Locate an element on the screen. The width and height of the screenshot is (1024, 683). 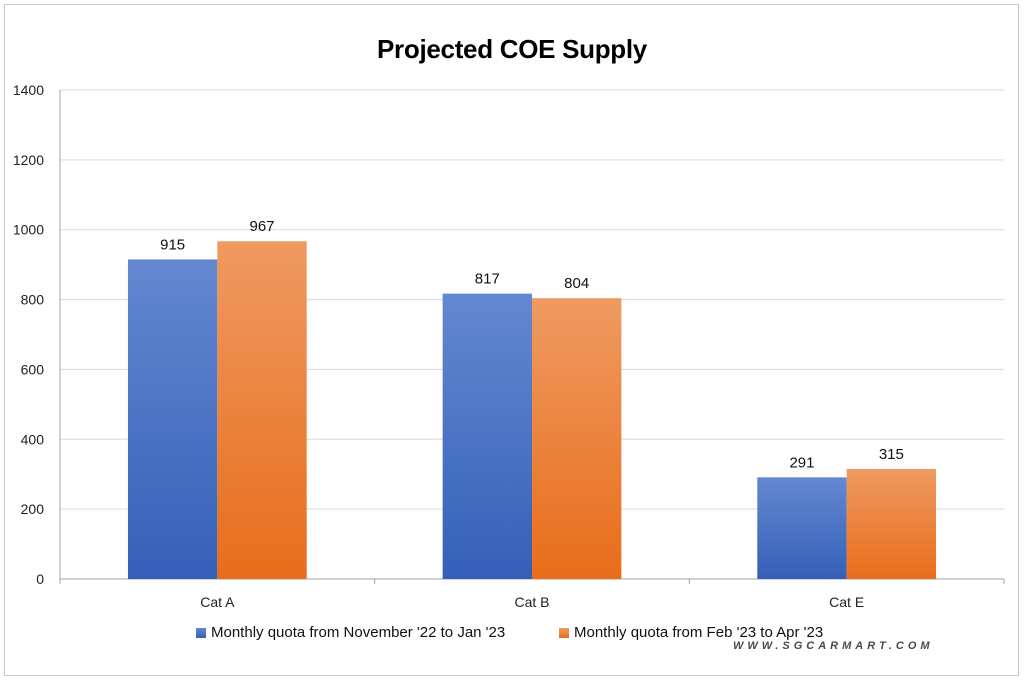
y-tick-label: 1000 is located at coordinates (28, 230).